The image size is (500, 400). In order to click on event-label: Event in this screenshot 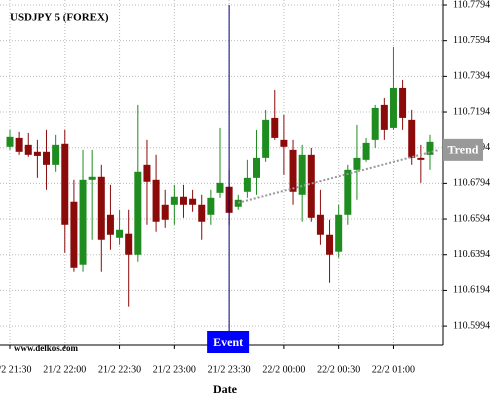, I will do `click(228, 342)`.